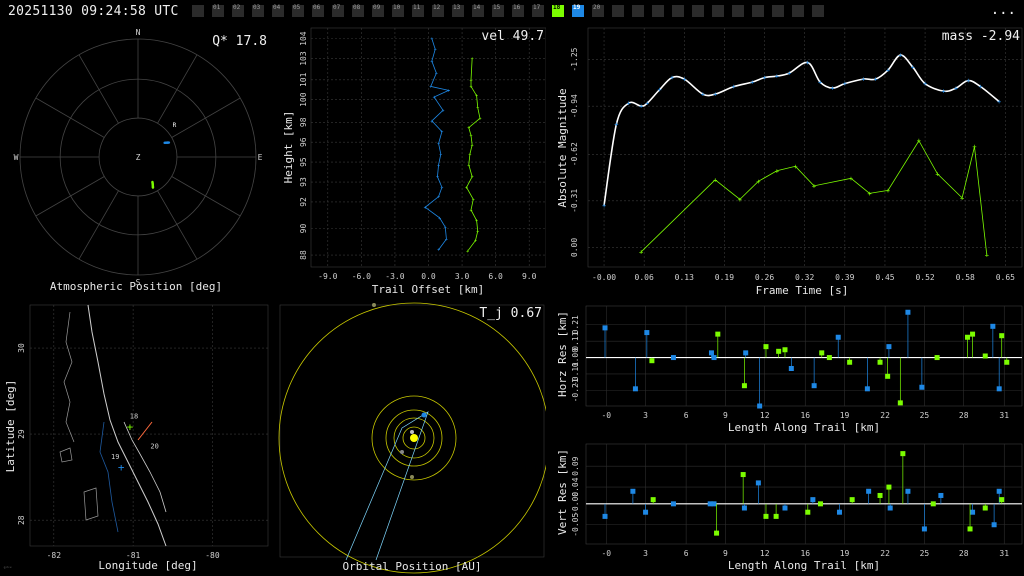 The width and height of the screenshot is (1024, 576). I want to click on sun, so click(414, 438).